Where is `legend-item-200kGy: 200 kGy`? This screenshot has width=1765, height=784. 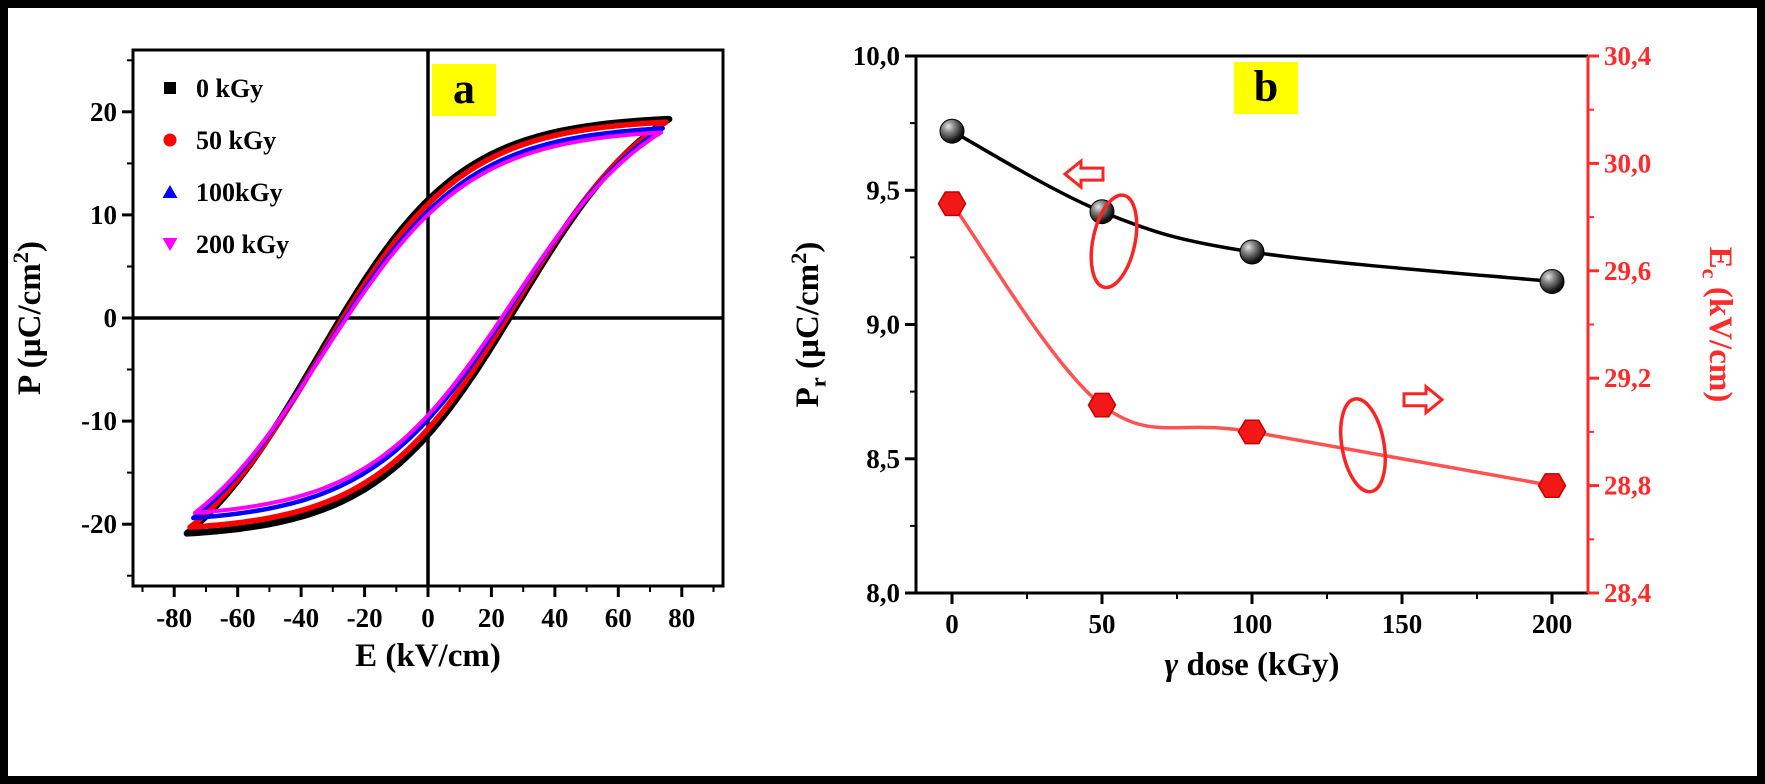 legend-item-200kGy: 200 kGy is located at coordinates (225, 244).